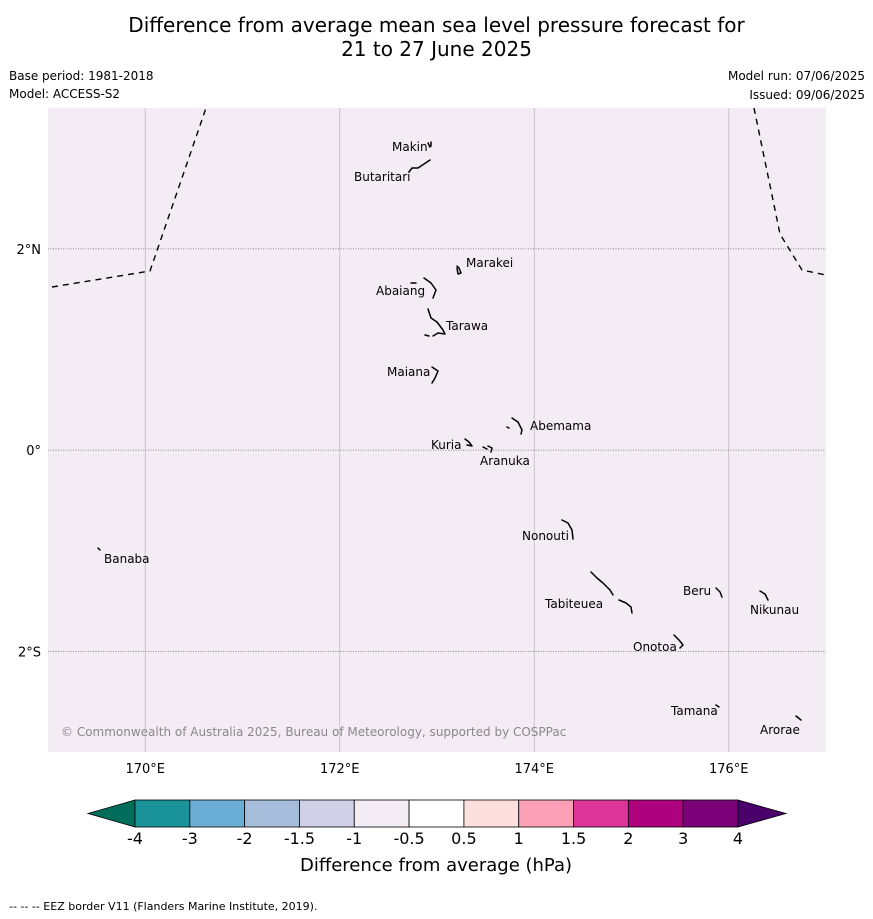  Describe the element at coordinates (29, 250) in the screenshot. I see `latitude-label: 2°N` at that location.